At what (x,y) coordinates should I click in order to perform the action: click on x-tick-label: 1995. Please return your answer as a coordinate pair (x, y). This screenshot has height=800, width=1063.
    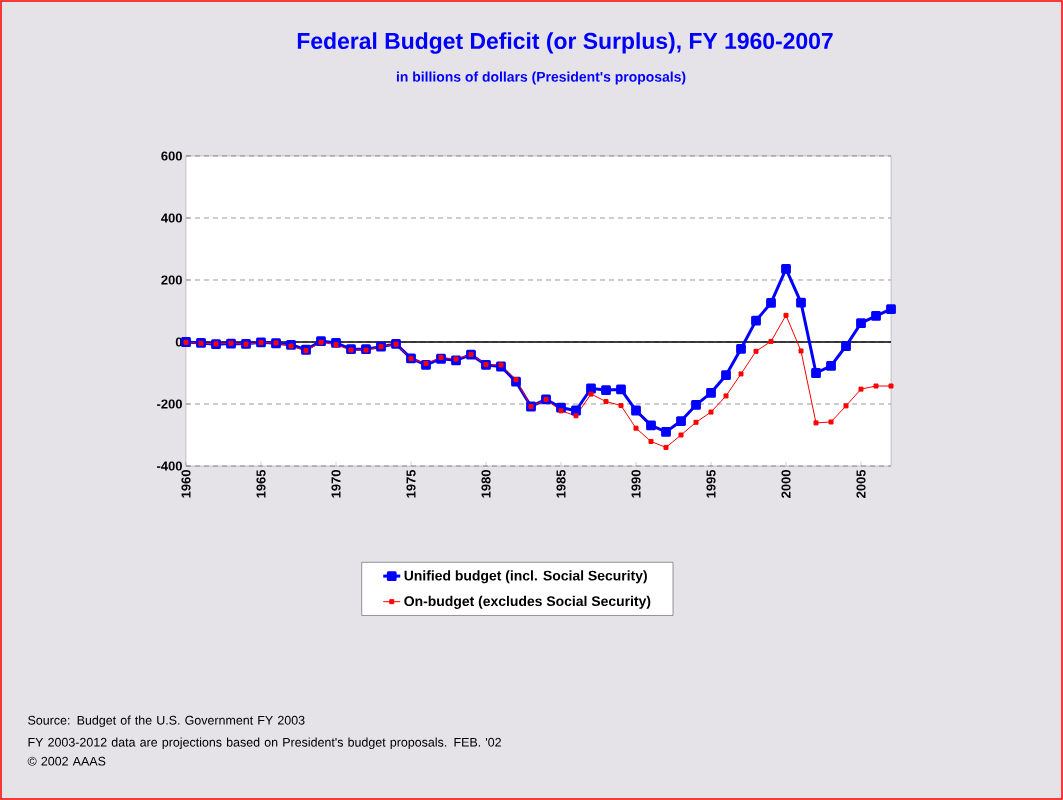
    Looking at the image, I should click on (711, 483).